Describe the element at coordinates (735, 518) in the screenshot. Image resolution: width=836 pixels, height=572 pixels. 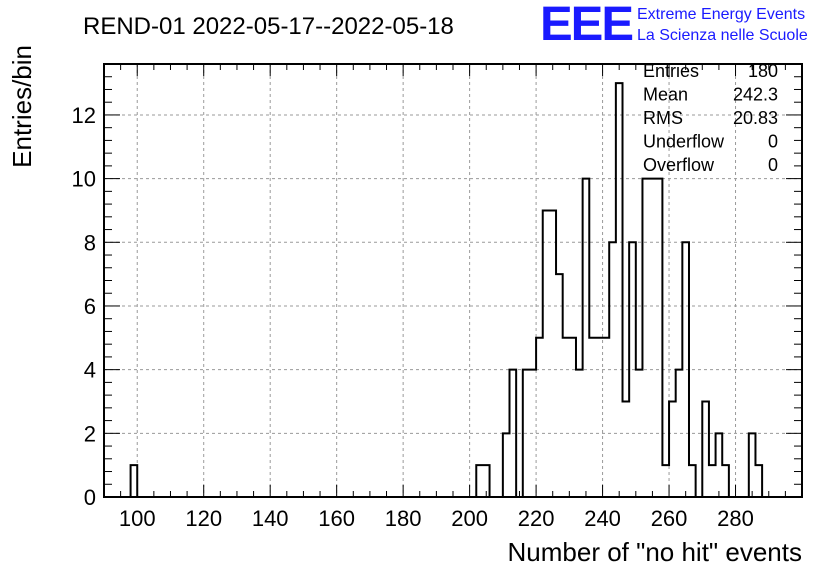
I see `x-tick-label: 280` at that location.